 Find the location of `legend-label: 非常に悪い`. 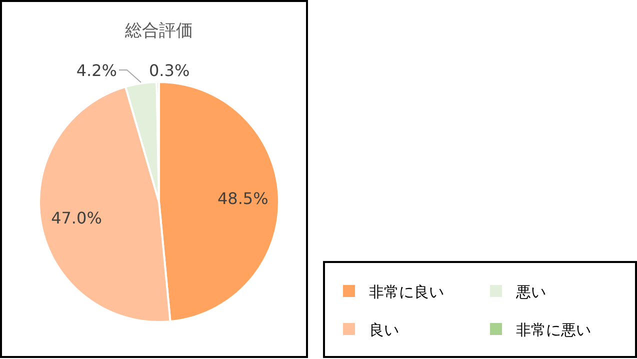

legend-label: 非常に悪い is located at coordinates (553, 330).